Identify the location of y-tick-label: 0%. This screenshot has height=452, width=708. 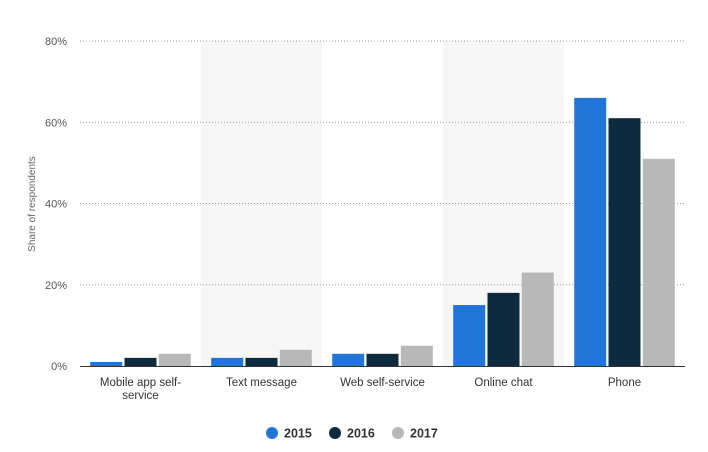
(59, 367).